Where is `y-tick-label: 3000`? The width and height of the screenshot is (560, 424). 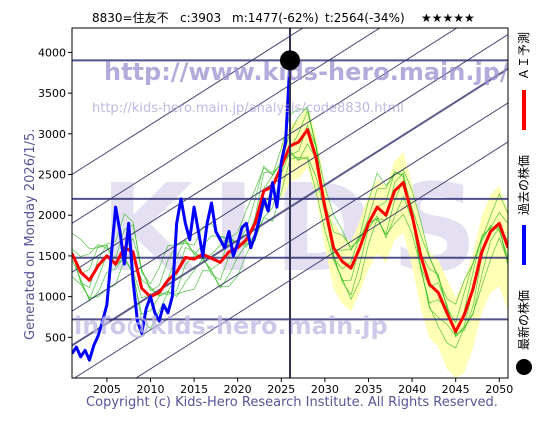 y-tick-label: 3000 is located at coordinates (52, 134).